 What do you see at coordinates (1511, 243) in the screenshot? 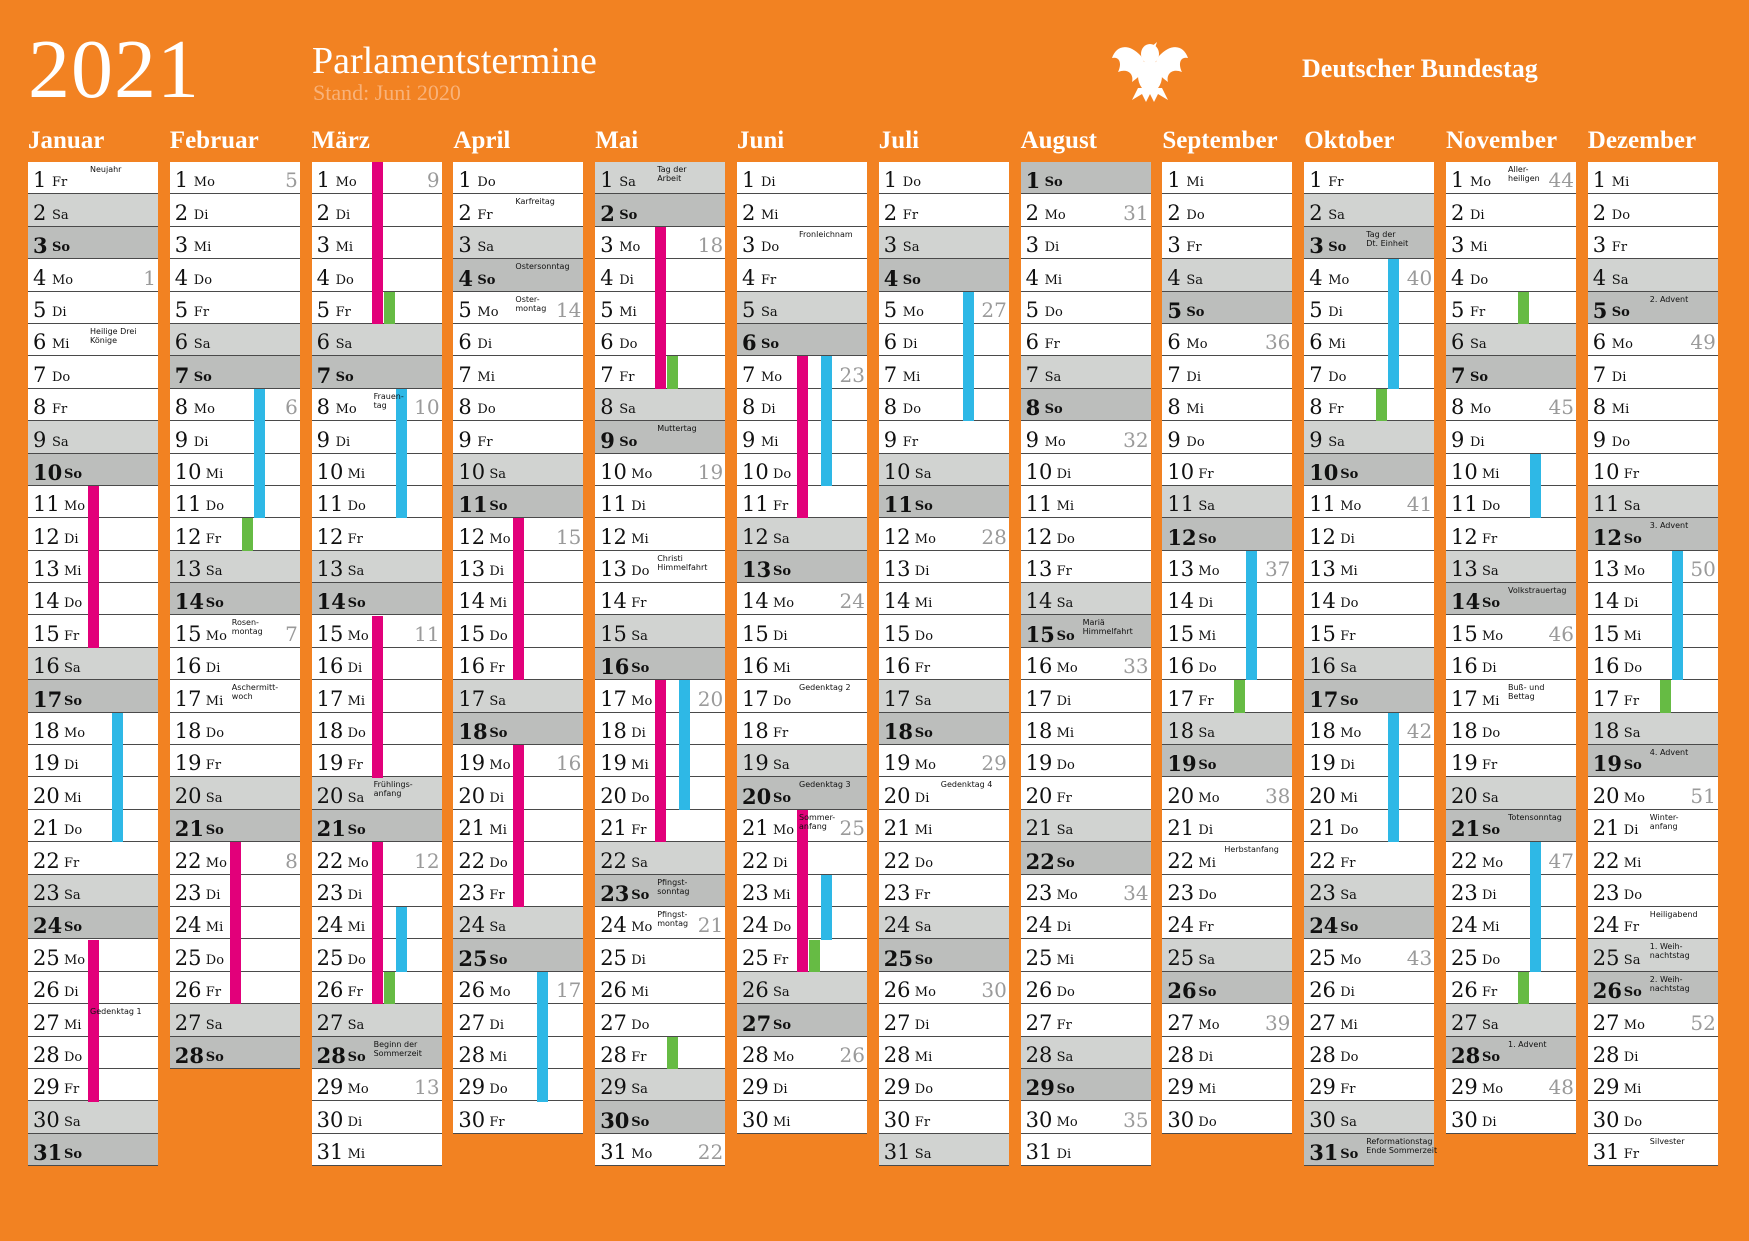
I see `day-row: 3 Mi` at bounding box center [1511, 243].